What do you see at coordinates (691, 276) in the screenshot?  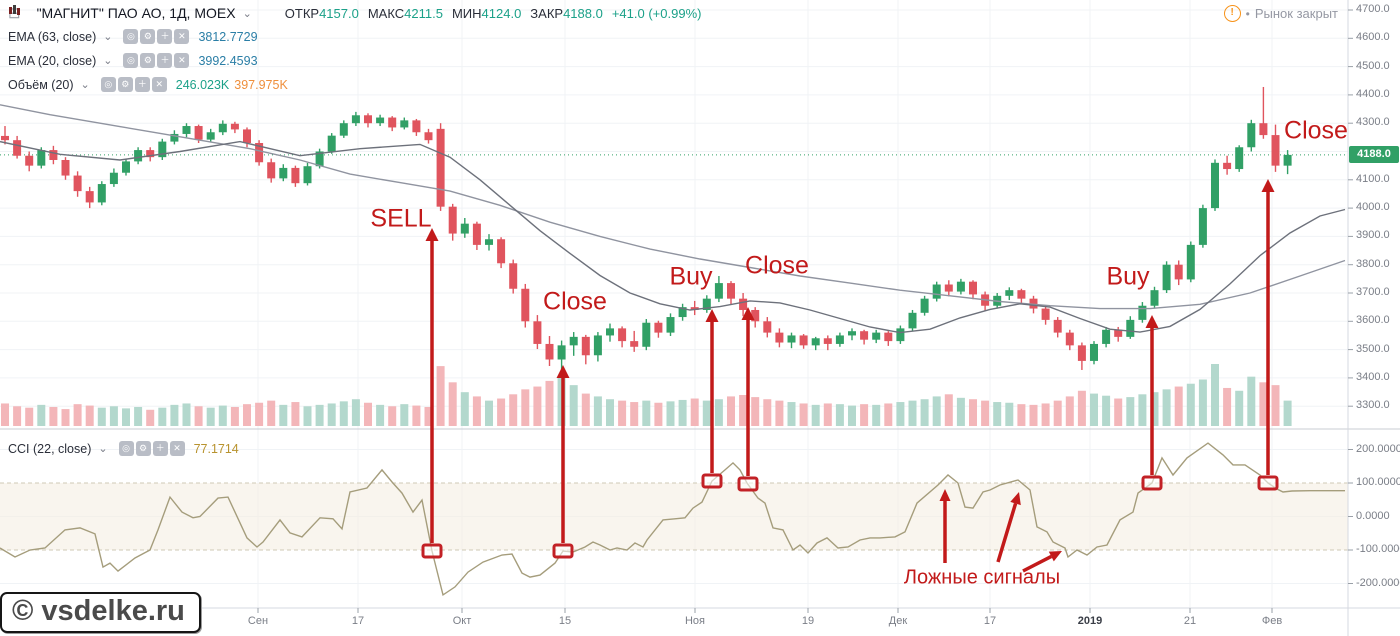 I see `signal-label-buy: Buy` at bounding box center [691, 276].